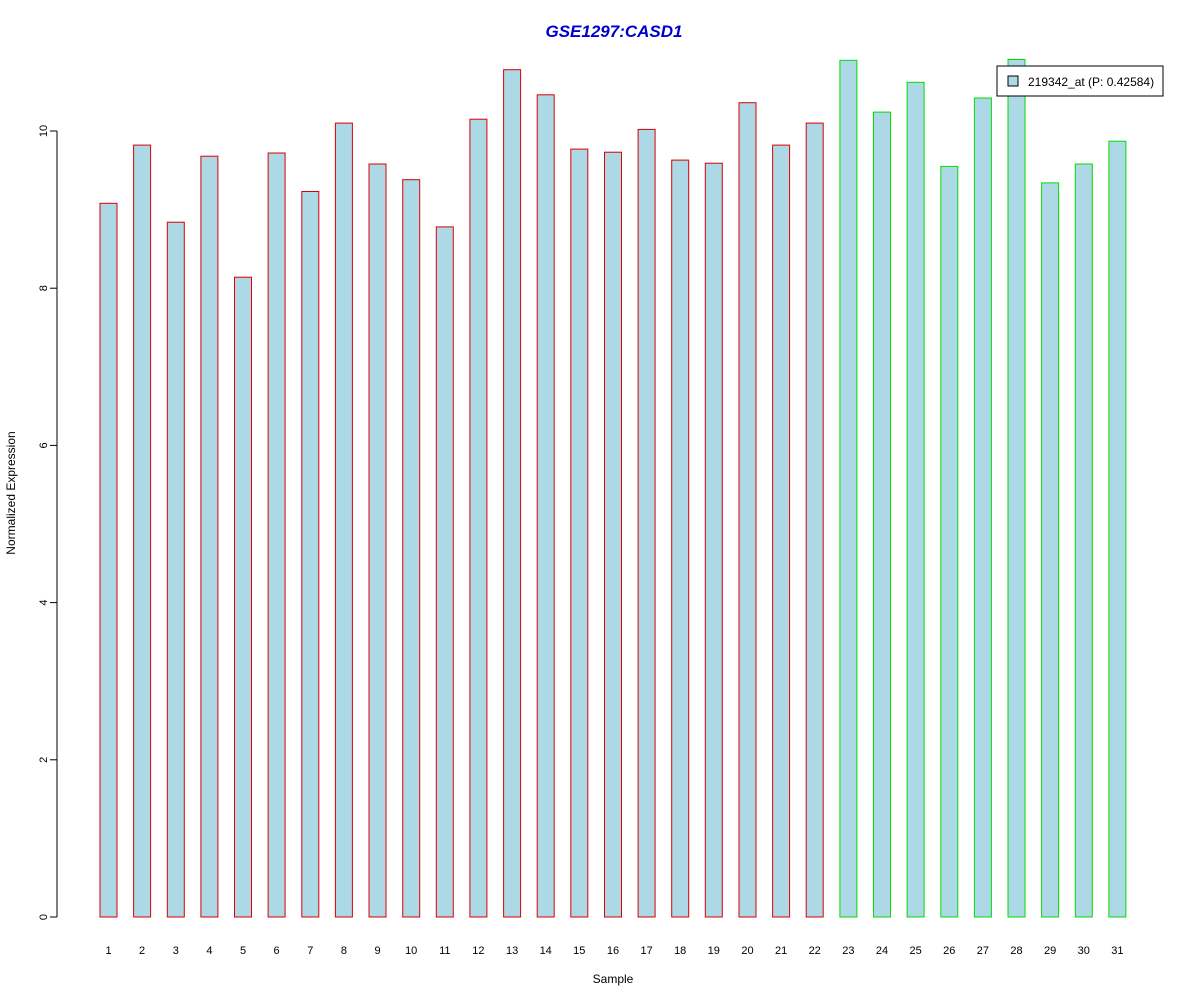 This screenshot has width=1200, height=1000. What do you see at coordinates (1016, 951) in the screenshot?
I see `x-tick-label: 28` at bounding box center [1016, 951].